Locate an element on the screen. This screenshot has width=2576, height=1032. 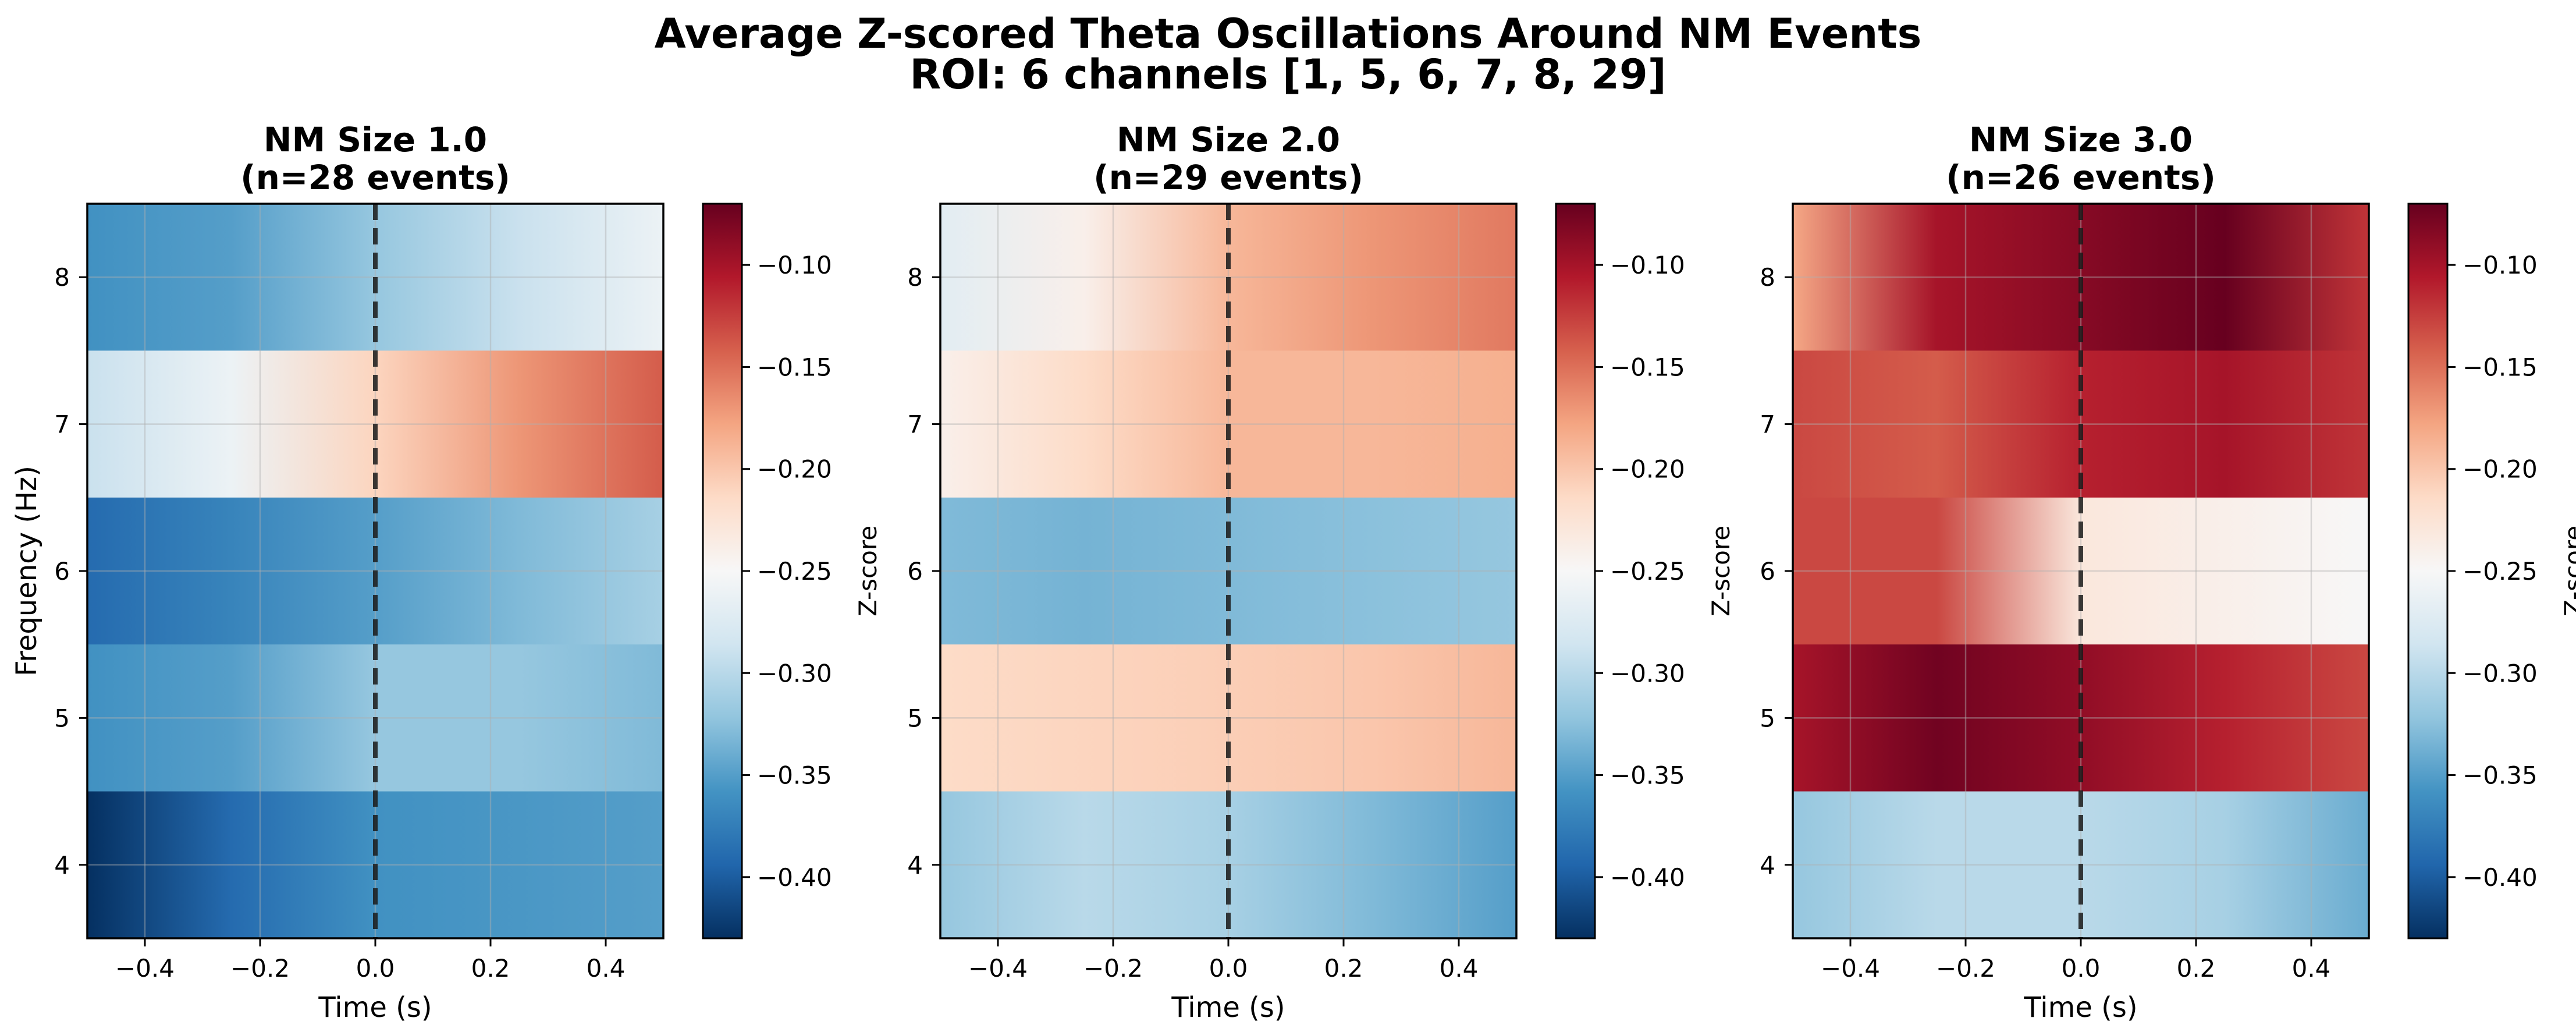
panel-title-line1: NM Size 1.0 is located at coordinates (375, 139).